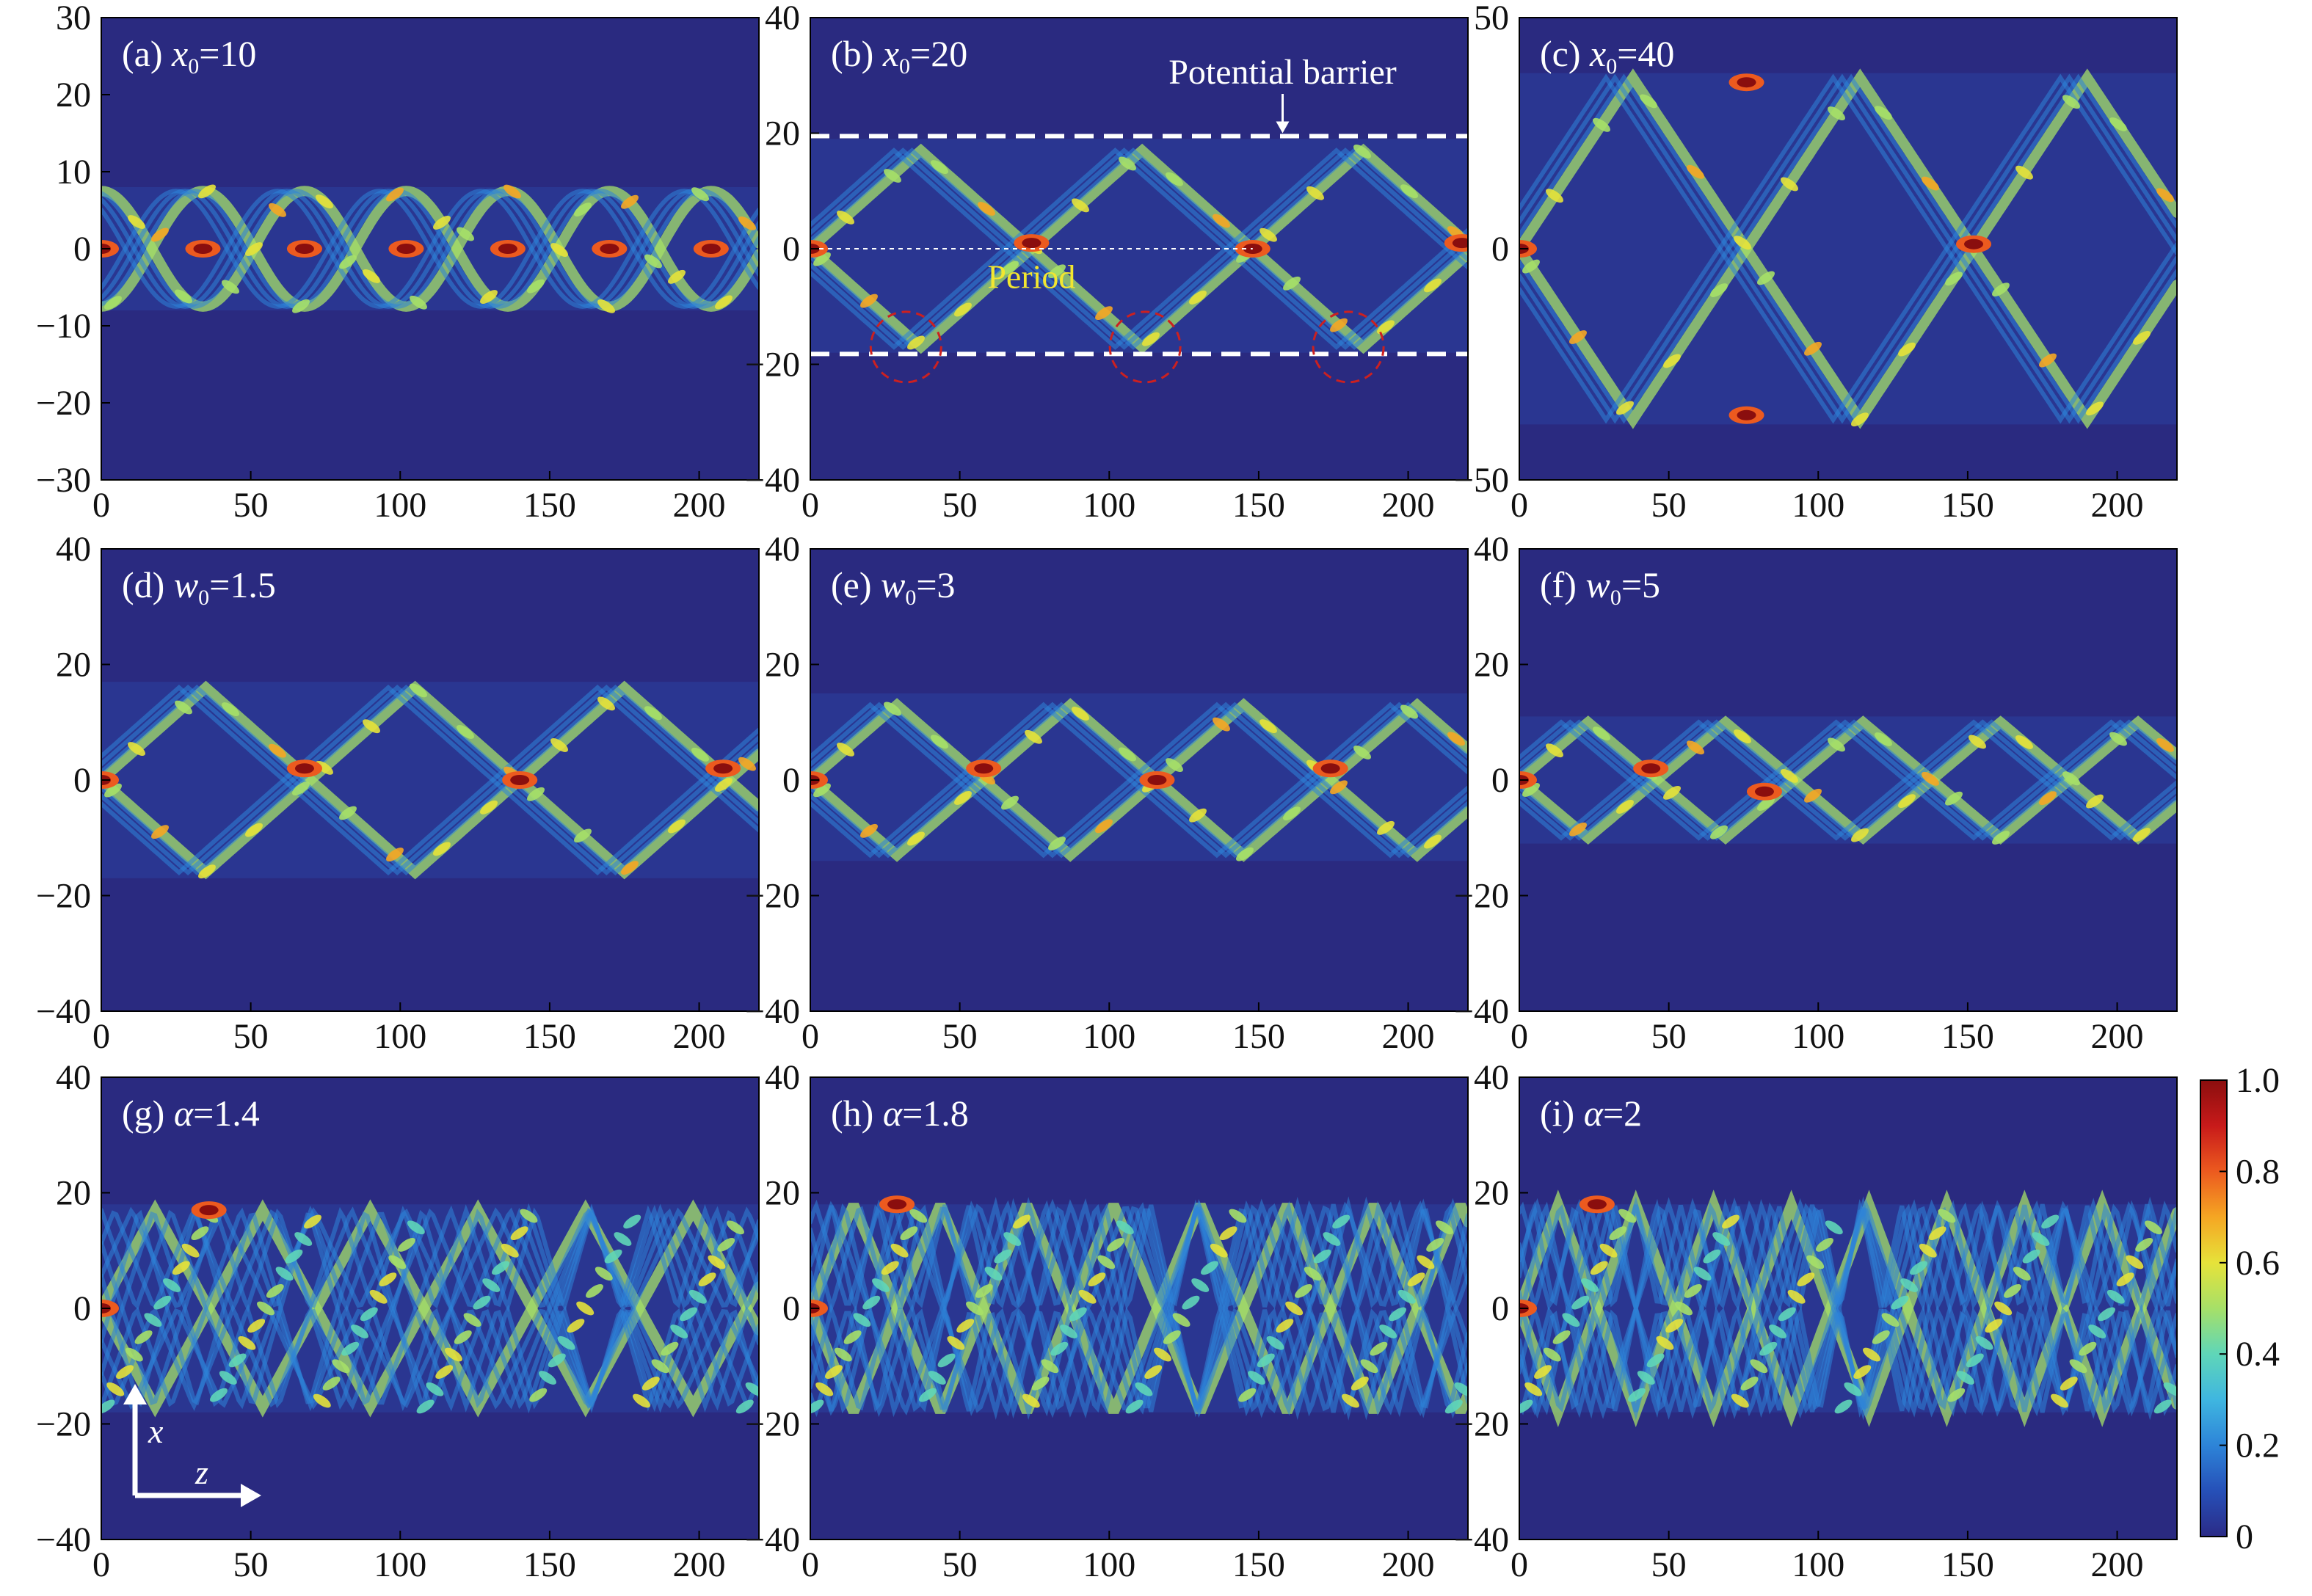 This screenshot has width=2312, height=1596. I want to click on intensity-field, so click(1848, 1308).